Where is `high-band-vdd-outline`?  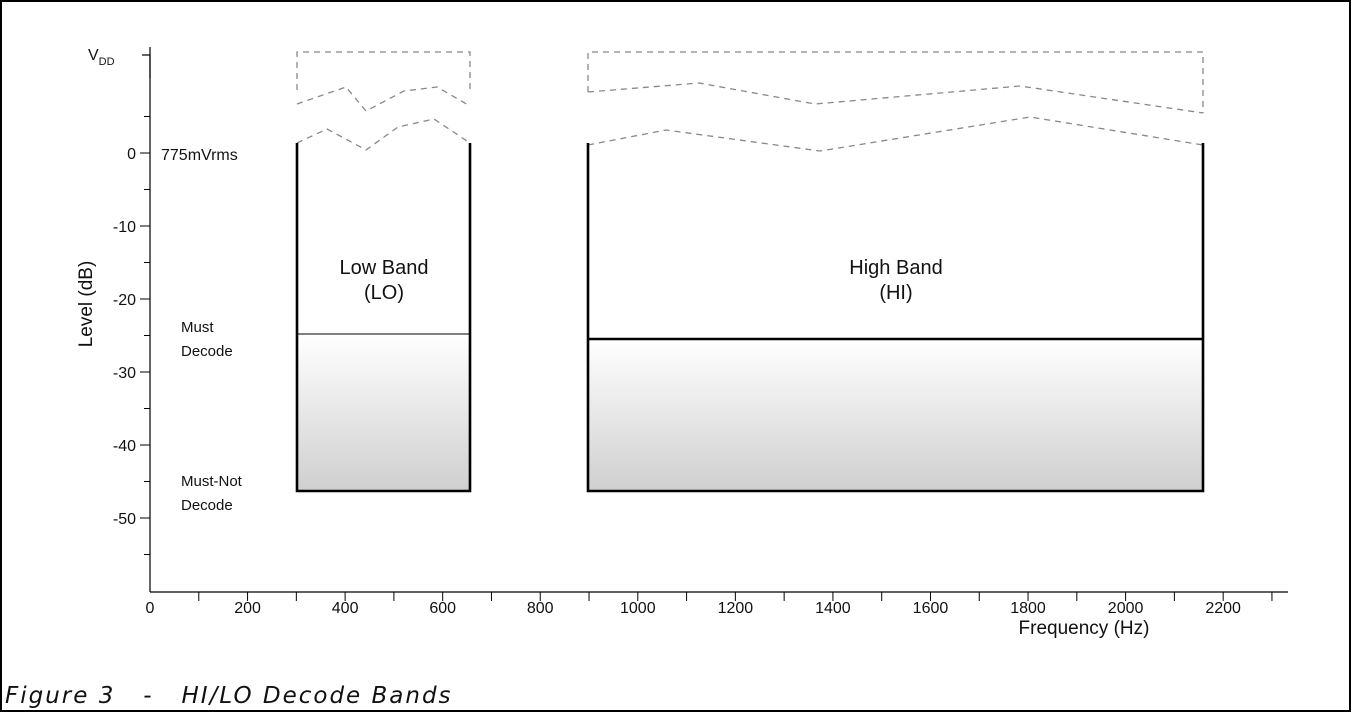
high-band-vdd-outline is located at coordinates (895, 82).